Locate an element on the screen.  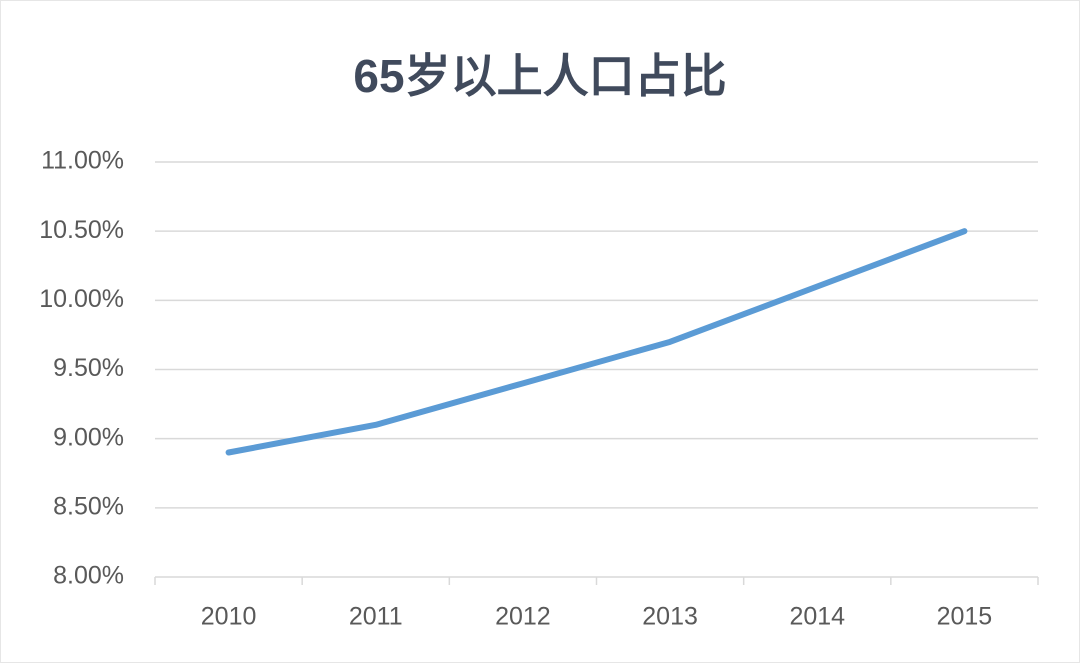
y-tick-label: 10.50% is located at coordinates (81, 230).